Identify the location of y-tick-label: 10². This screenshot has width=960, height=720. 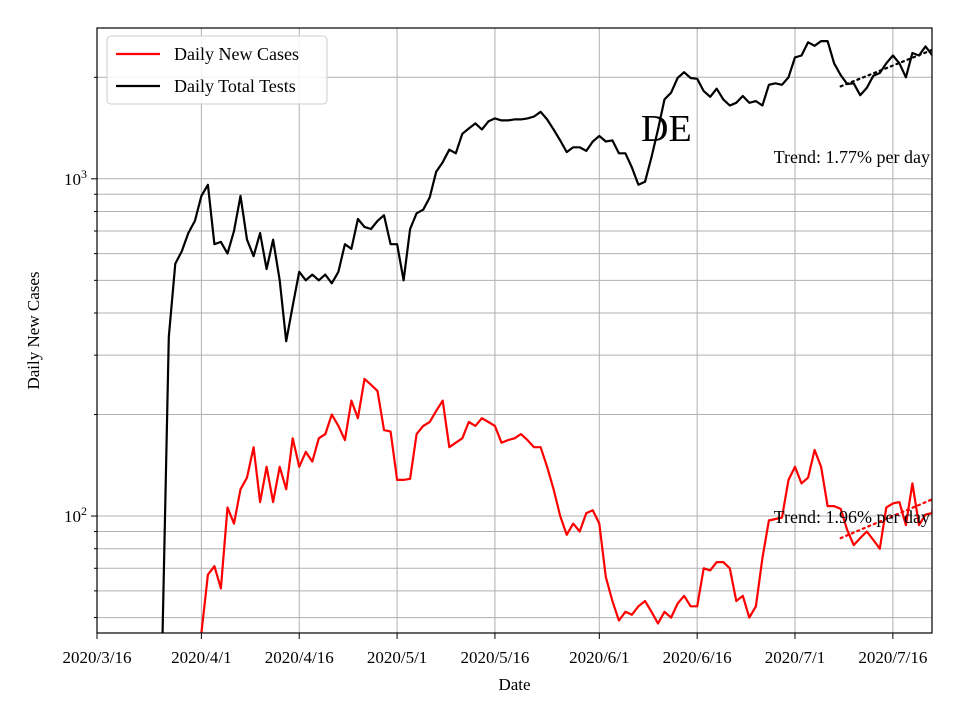
(75, 515).